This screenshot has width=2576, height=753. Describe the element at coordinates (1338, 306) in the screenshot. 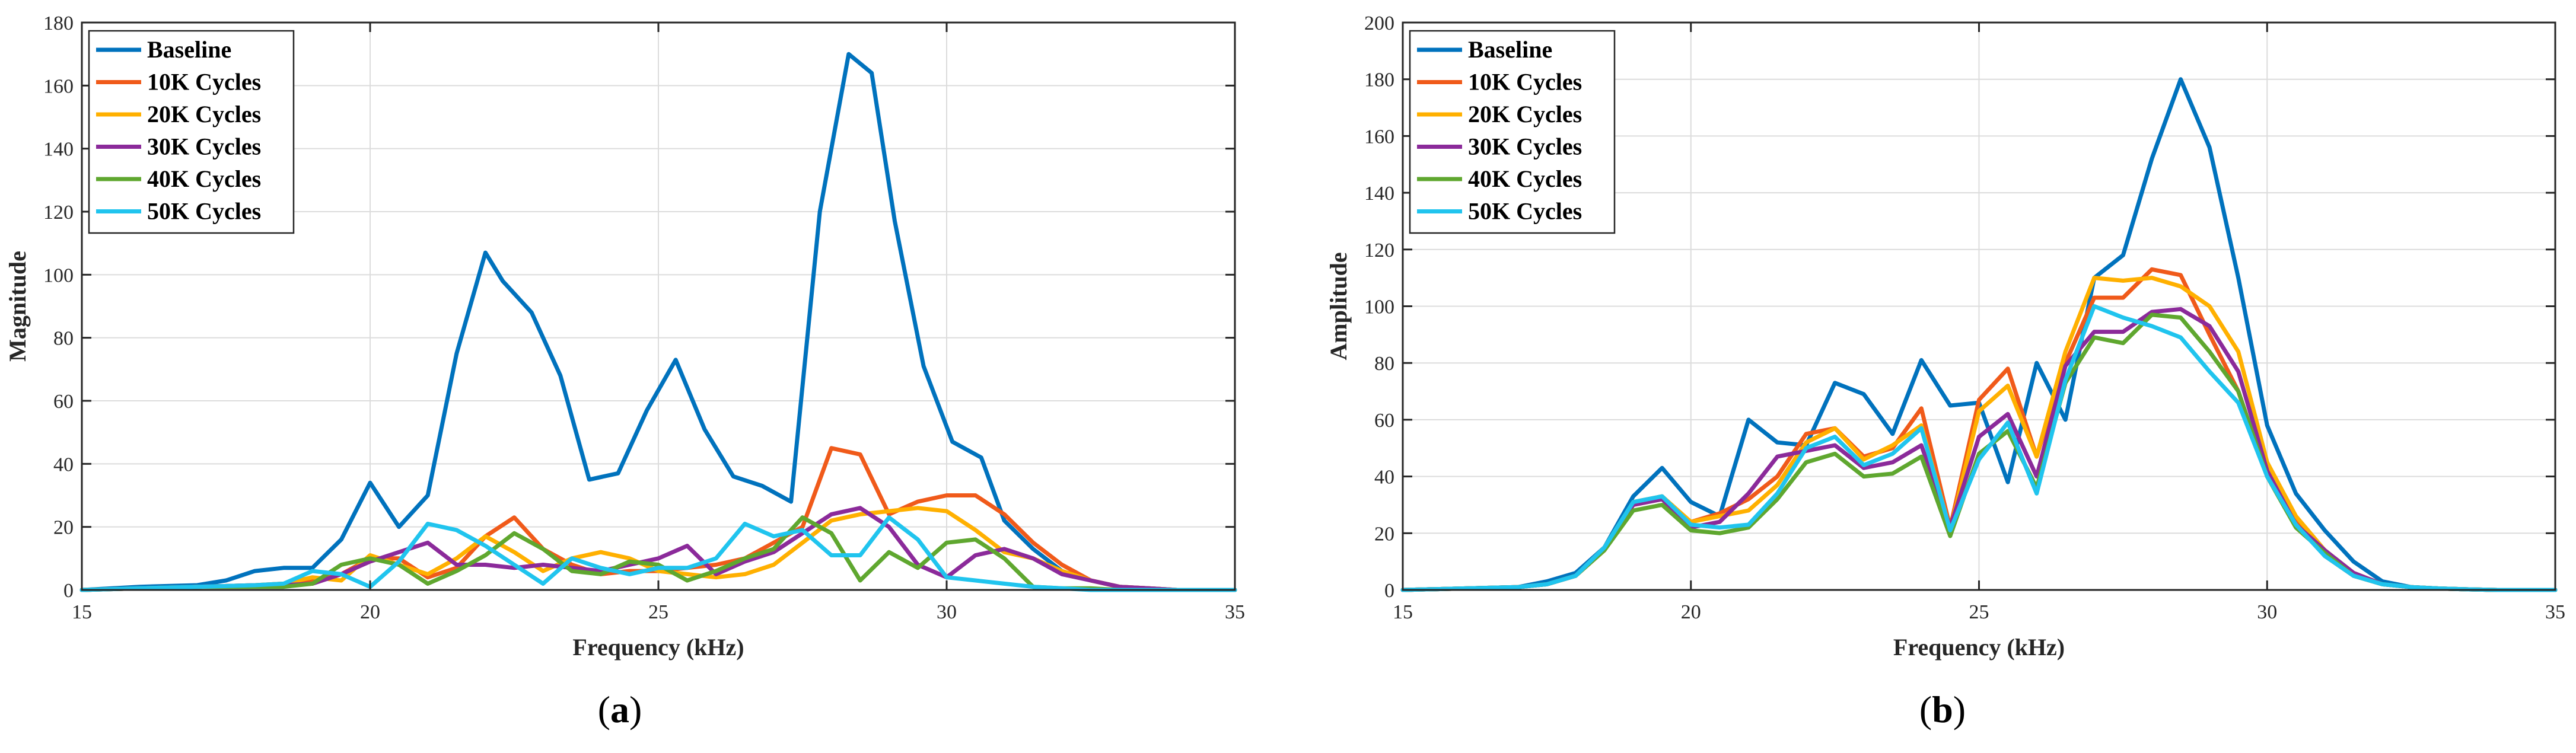

I see `y-axis-label: Amplitude` at that location.